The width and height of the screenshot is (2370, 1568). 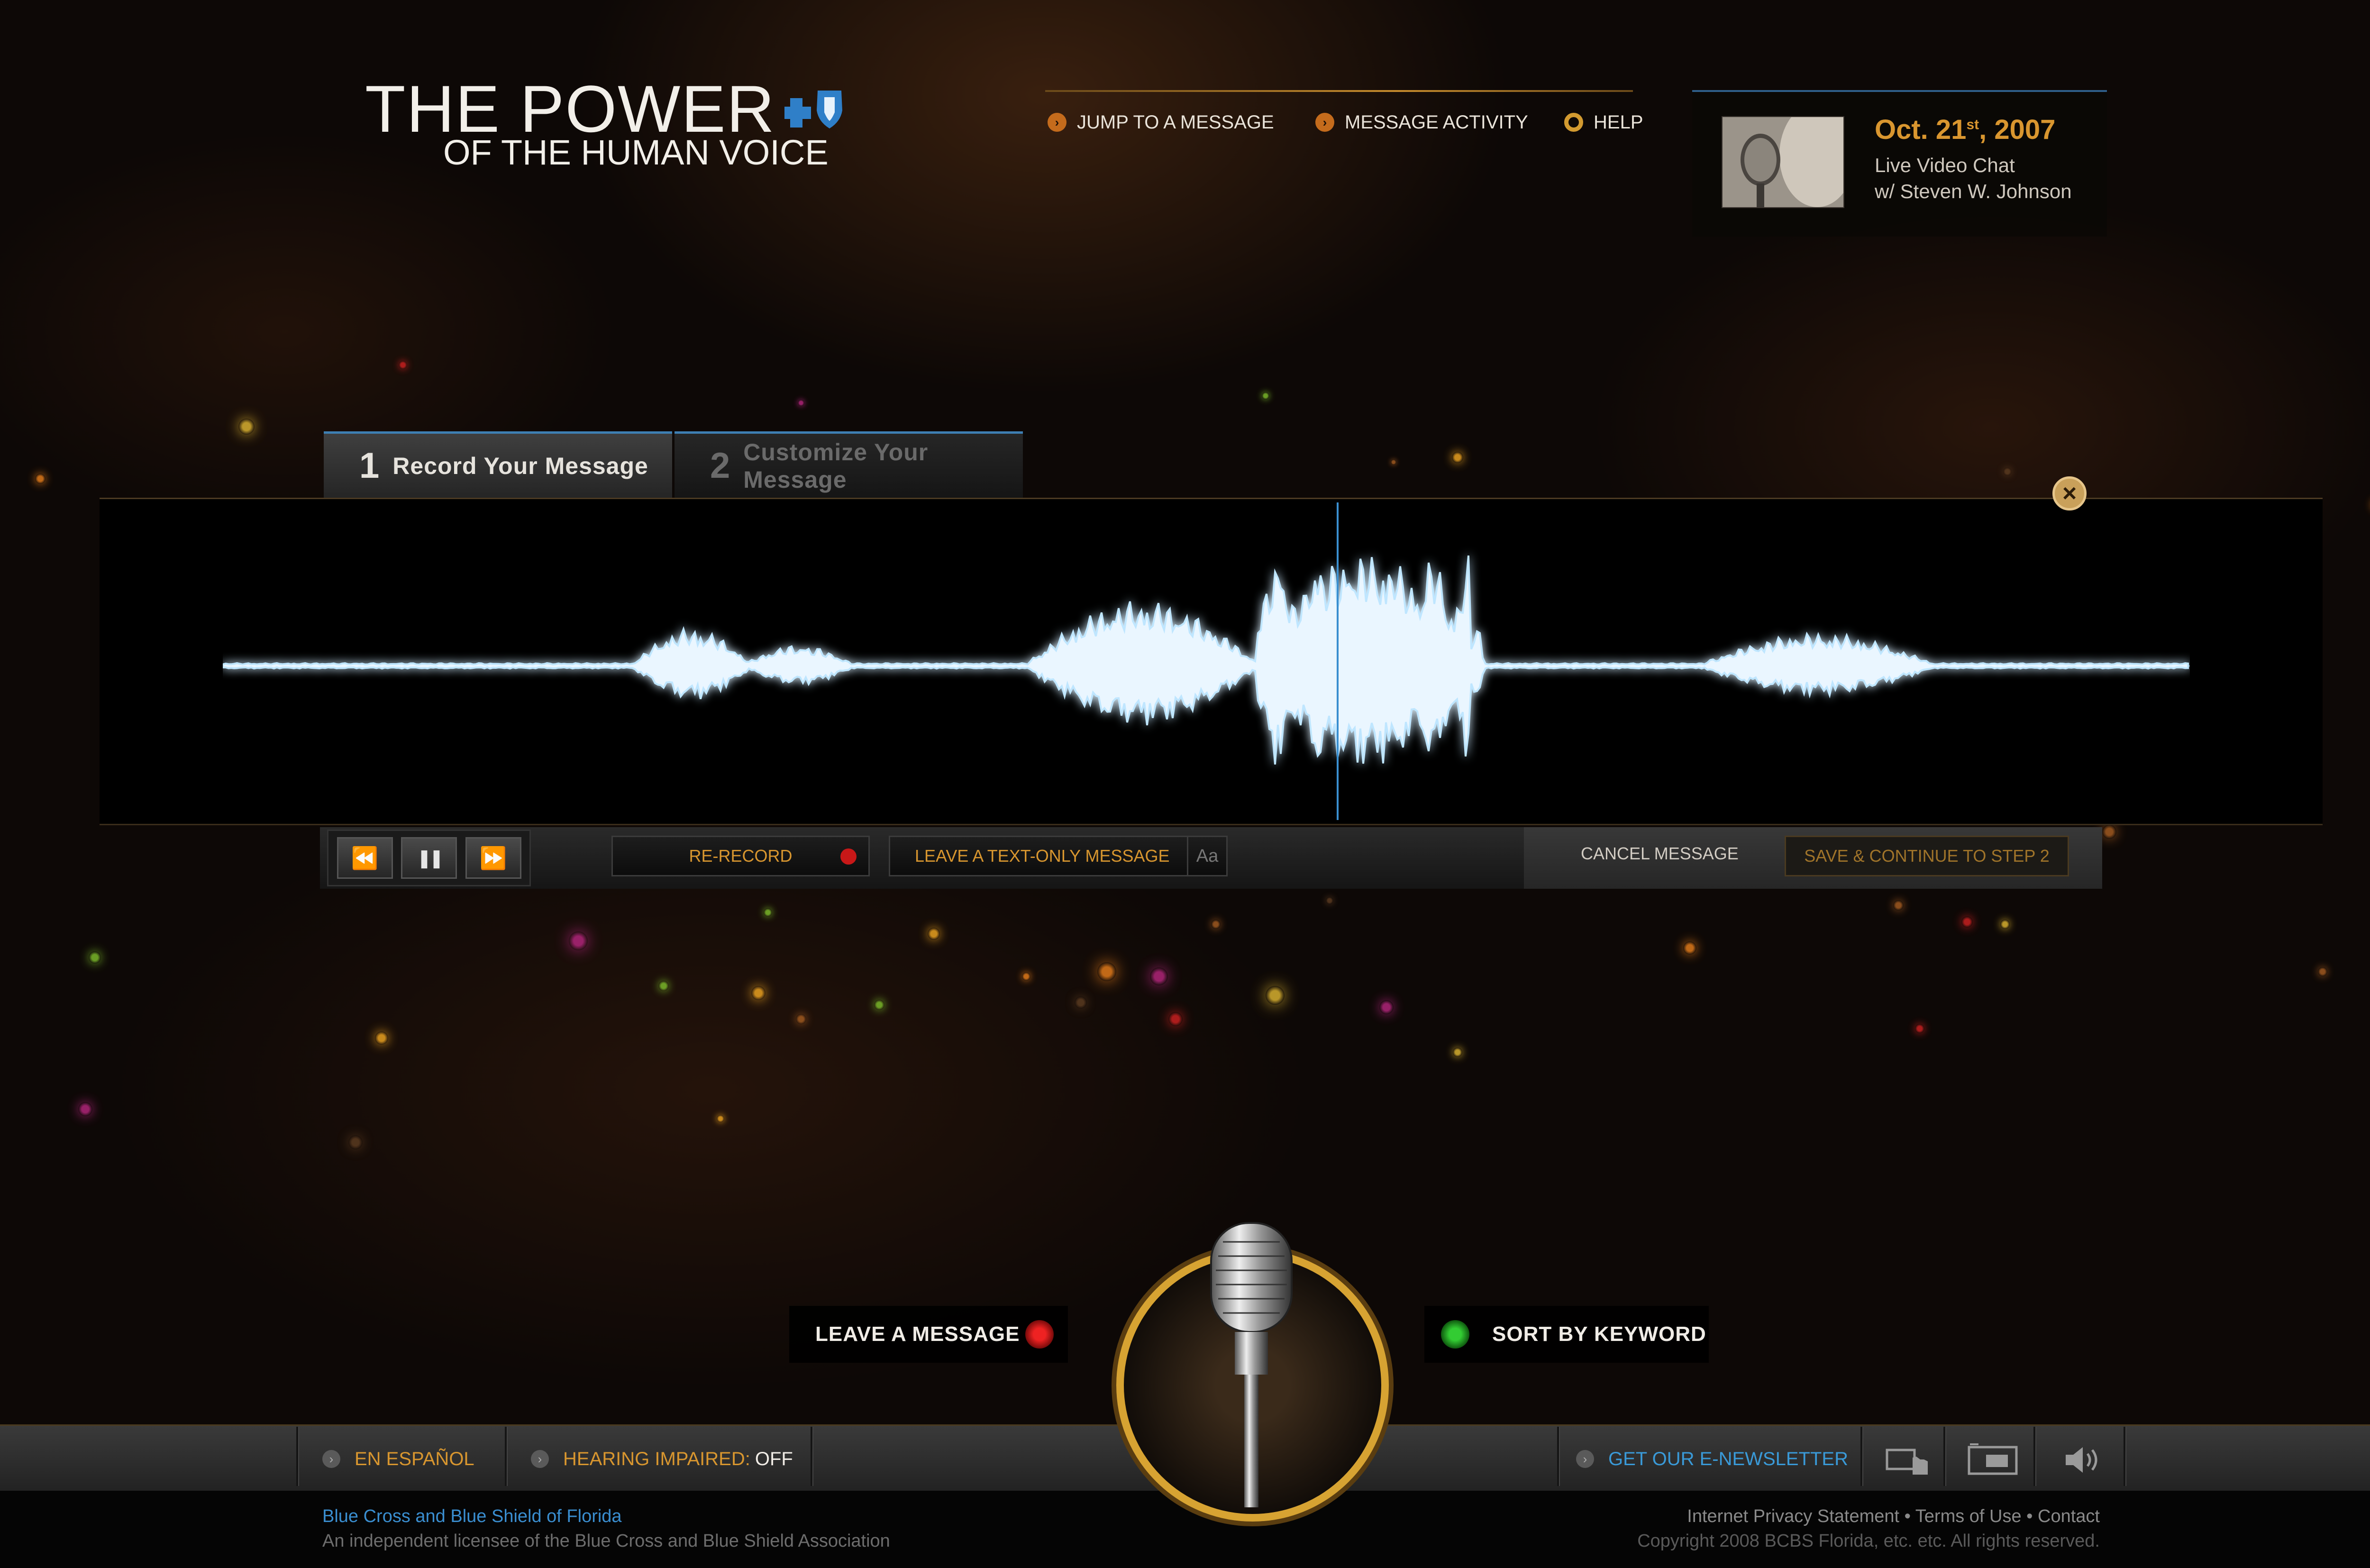 I want to click on nav-label: JUMP TO A MESSAGE, so click(x=1175, y=122).